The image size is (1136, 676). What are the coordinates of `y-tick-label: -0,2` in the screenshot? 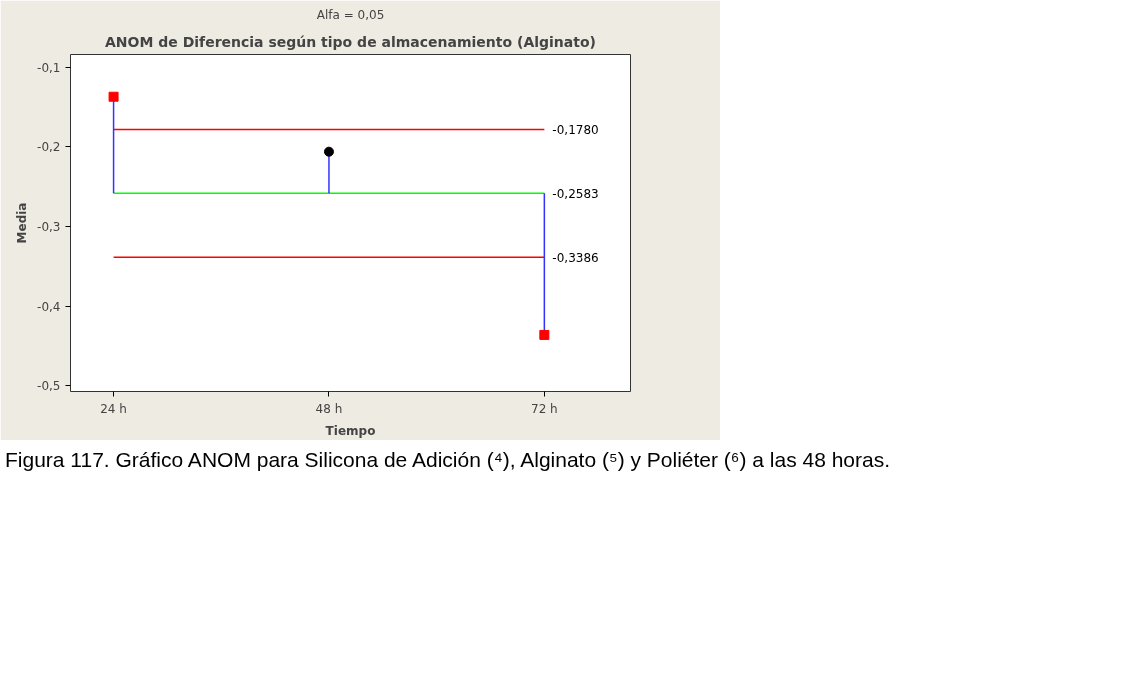 It's located at (49, 147).